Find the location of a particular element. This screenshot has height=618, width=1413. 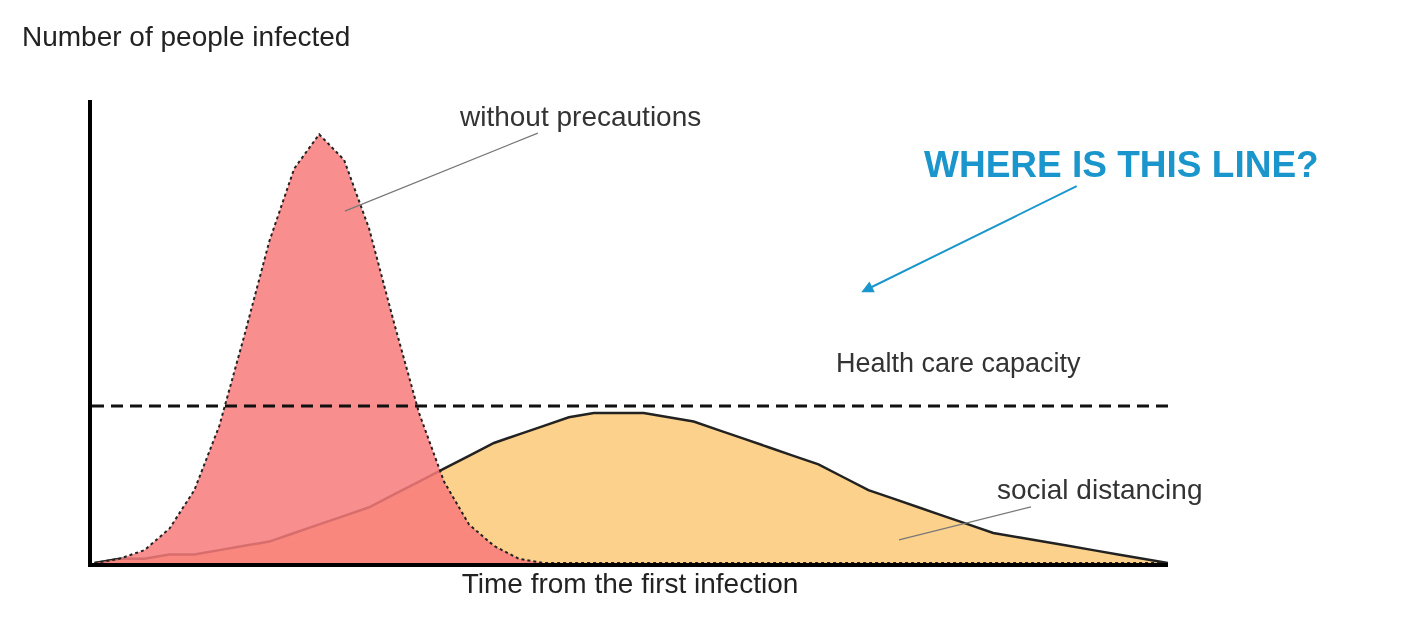

series-label: social distancing is located at coordinates (1100, 489).